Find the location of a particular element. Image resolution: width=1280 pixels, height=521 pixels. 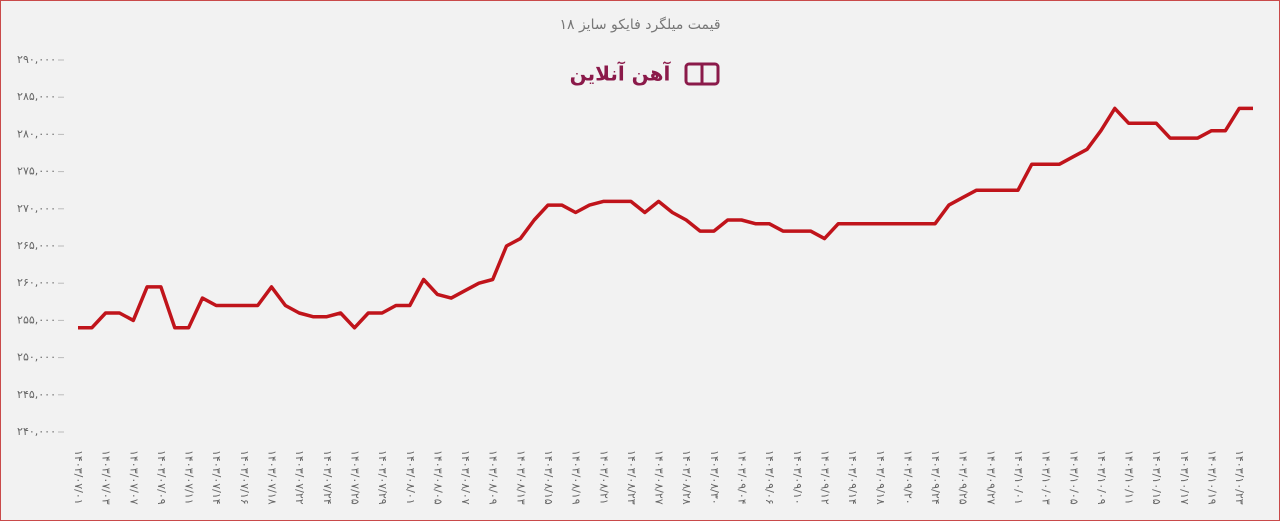

x-tick-label: ۱۴۰۳/۰۸/۲۱ is located at coordinates (603, 477).